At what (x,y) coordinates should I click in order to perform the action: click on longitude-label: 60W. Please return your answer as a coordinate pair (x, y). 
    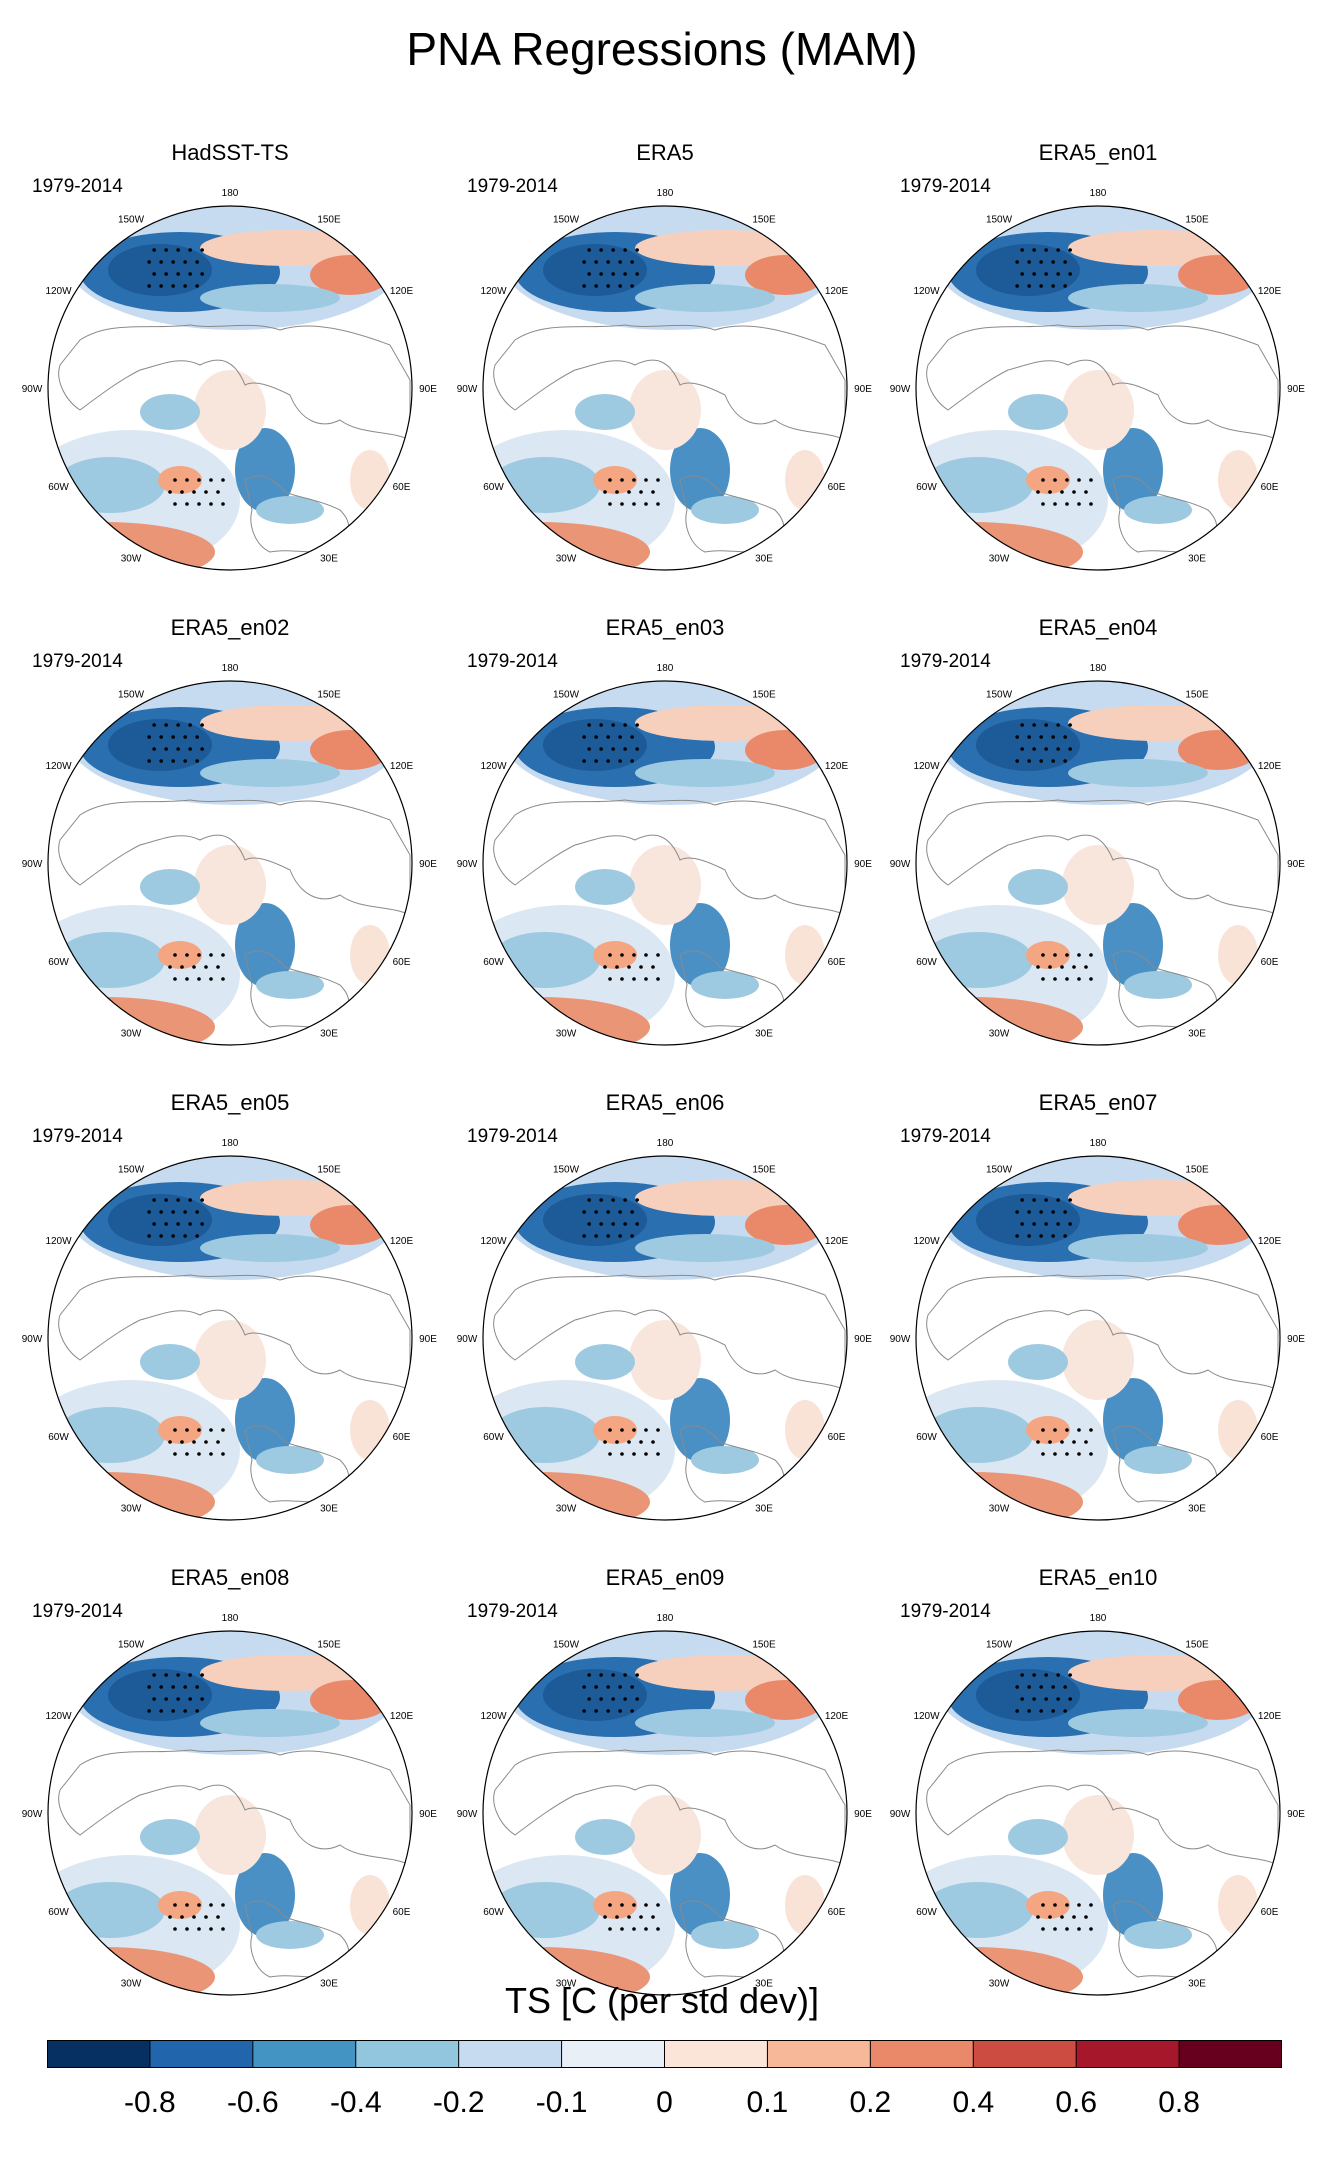
    Looking at the image, I should click on (493, 487).